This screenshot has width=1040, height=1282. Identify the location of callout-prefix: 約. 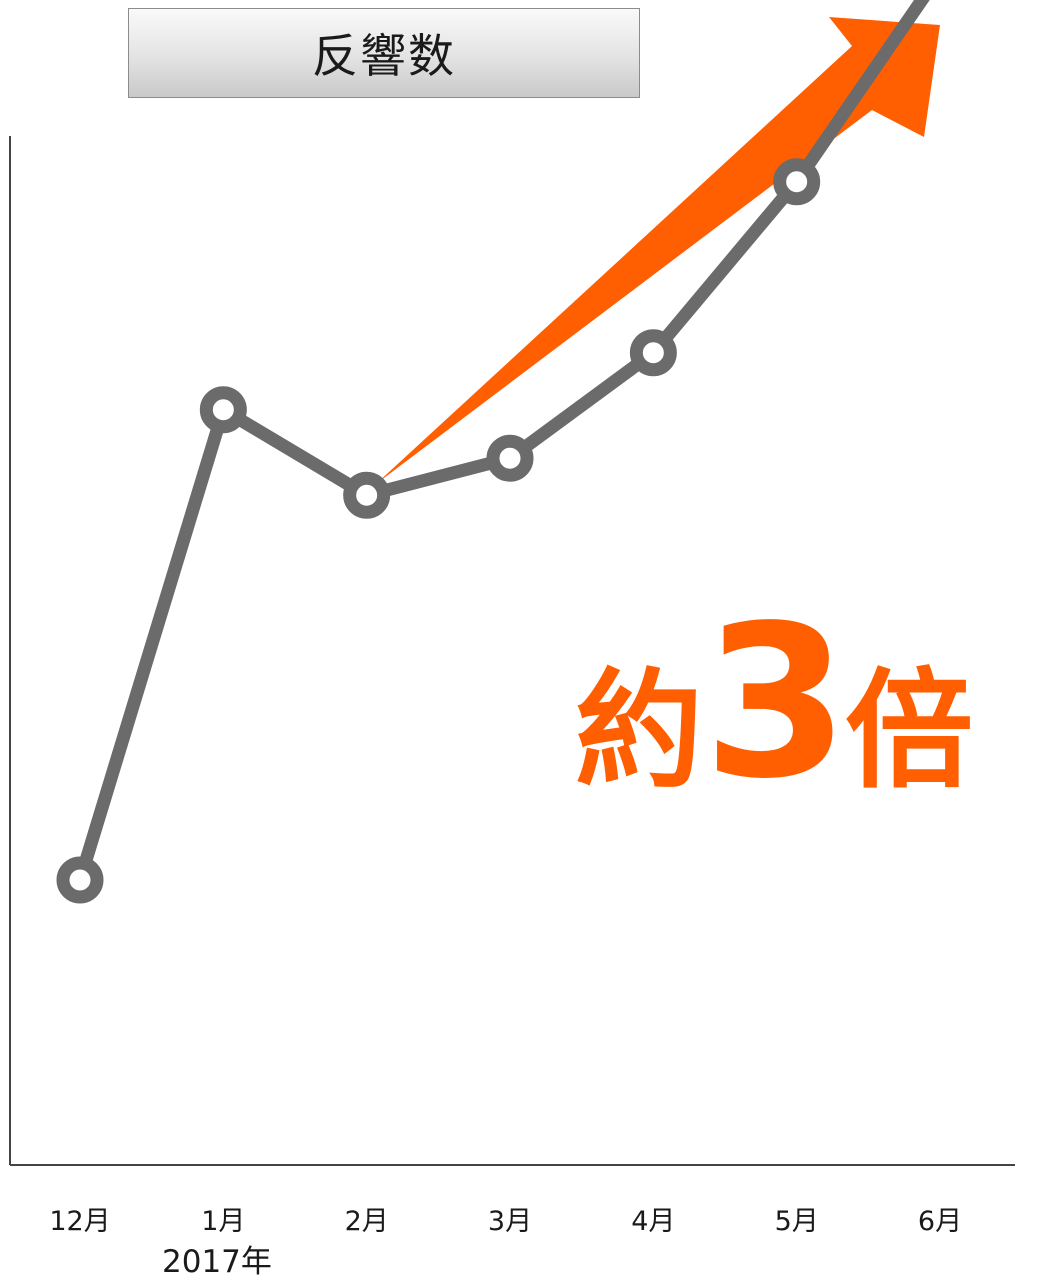
(639, 731).